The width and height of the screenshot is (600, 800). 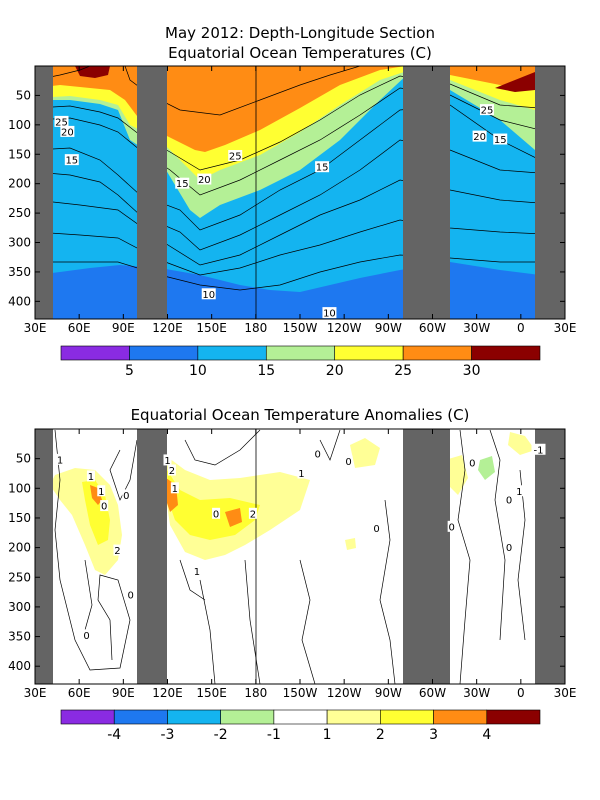 What do you see at coordinates (380, 735) in the screenshot?
I see `colorbar-label: 2` at bounding box center [380, 735].